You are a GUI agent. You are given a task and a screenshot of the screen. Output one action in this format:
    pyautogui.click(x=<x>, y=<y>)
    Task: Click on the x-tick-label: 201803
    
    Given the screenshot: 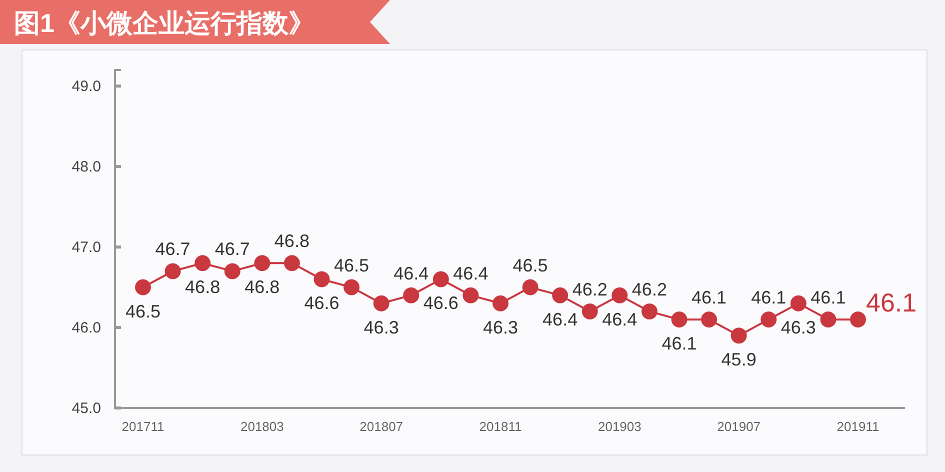 What is the action you would take?
    pyautogui.click(x=262, y=426)
    